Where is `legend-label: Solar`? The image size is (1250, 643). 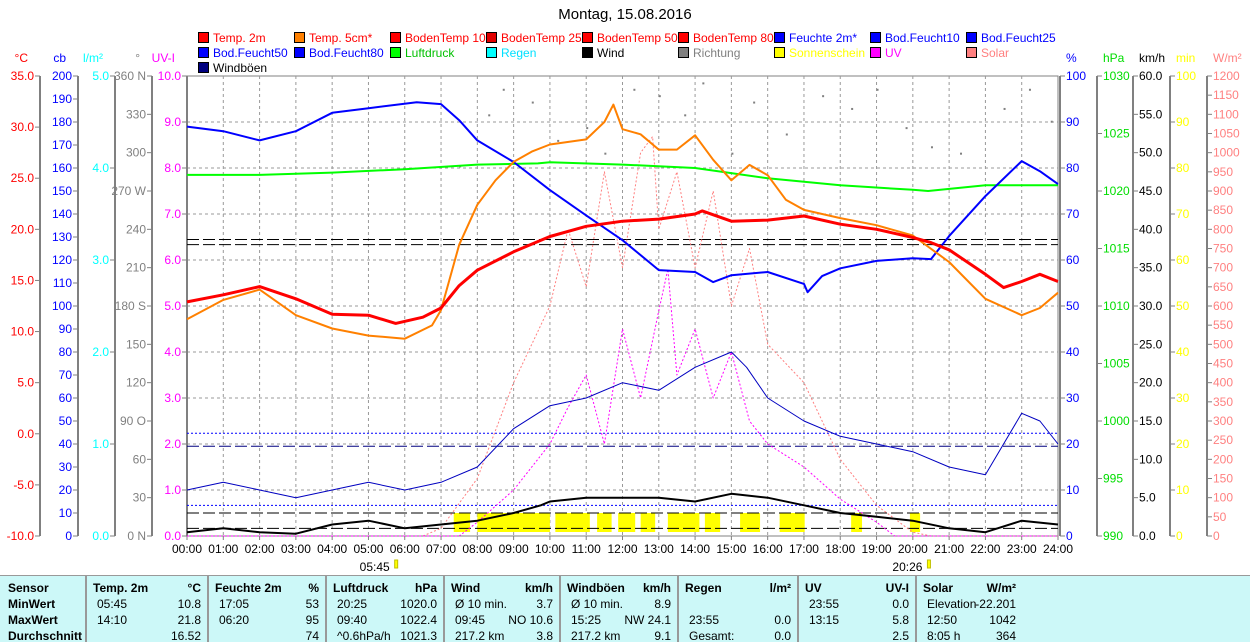
legend-label: Solar is located at coordinates (995, 53).